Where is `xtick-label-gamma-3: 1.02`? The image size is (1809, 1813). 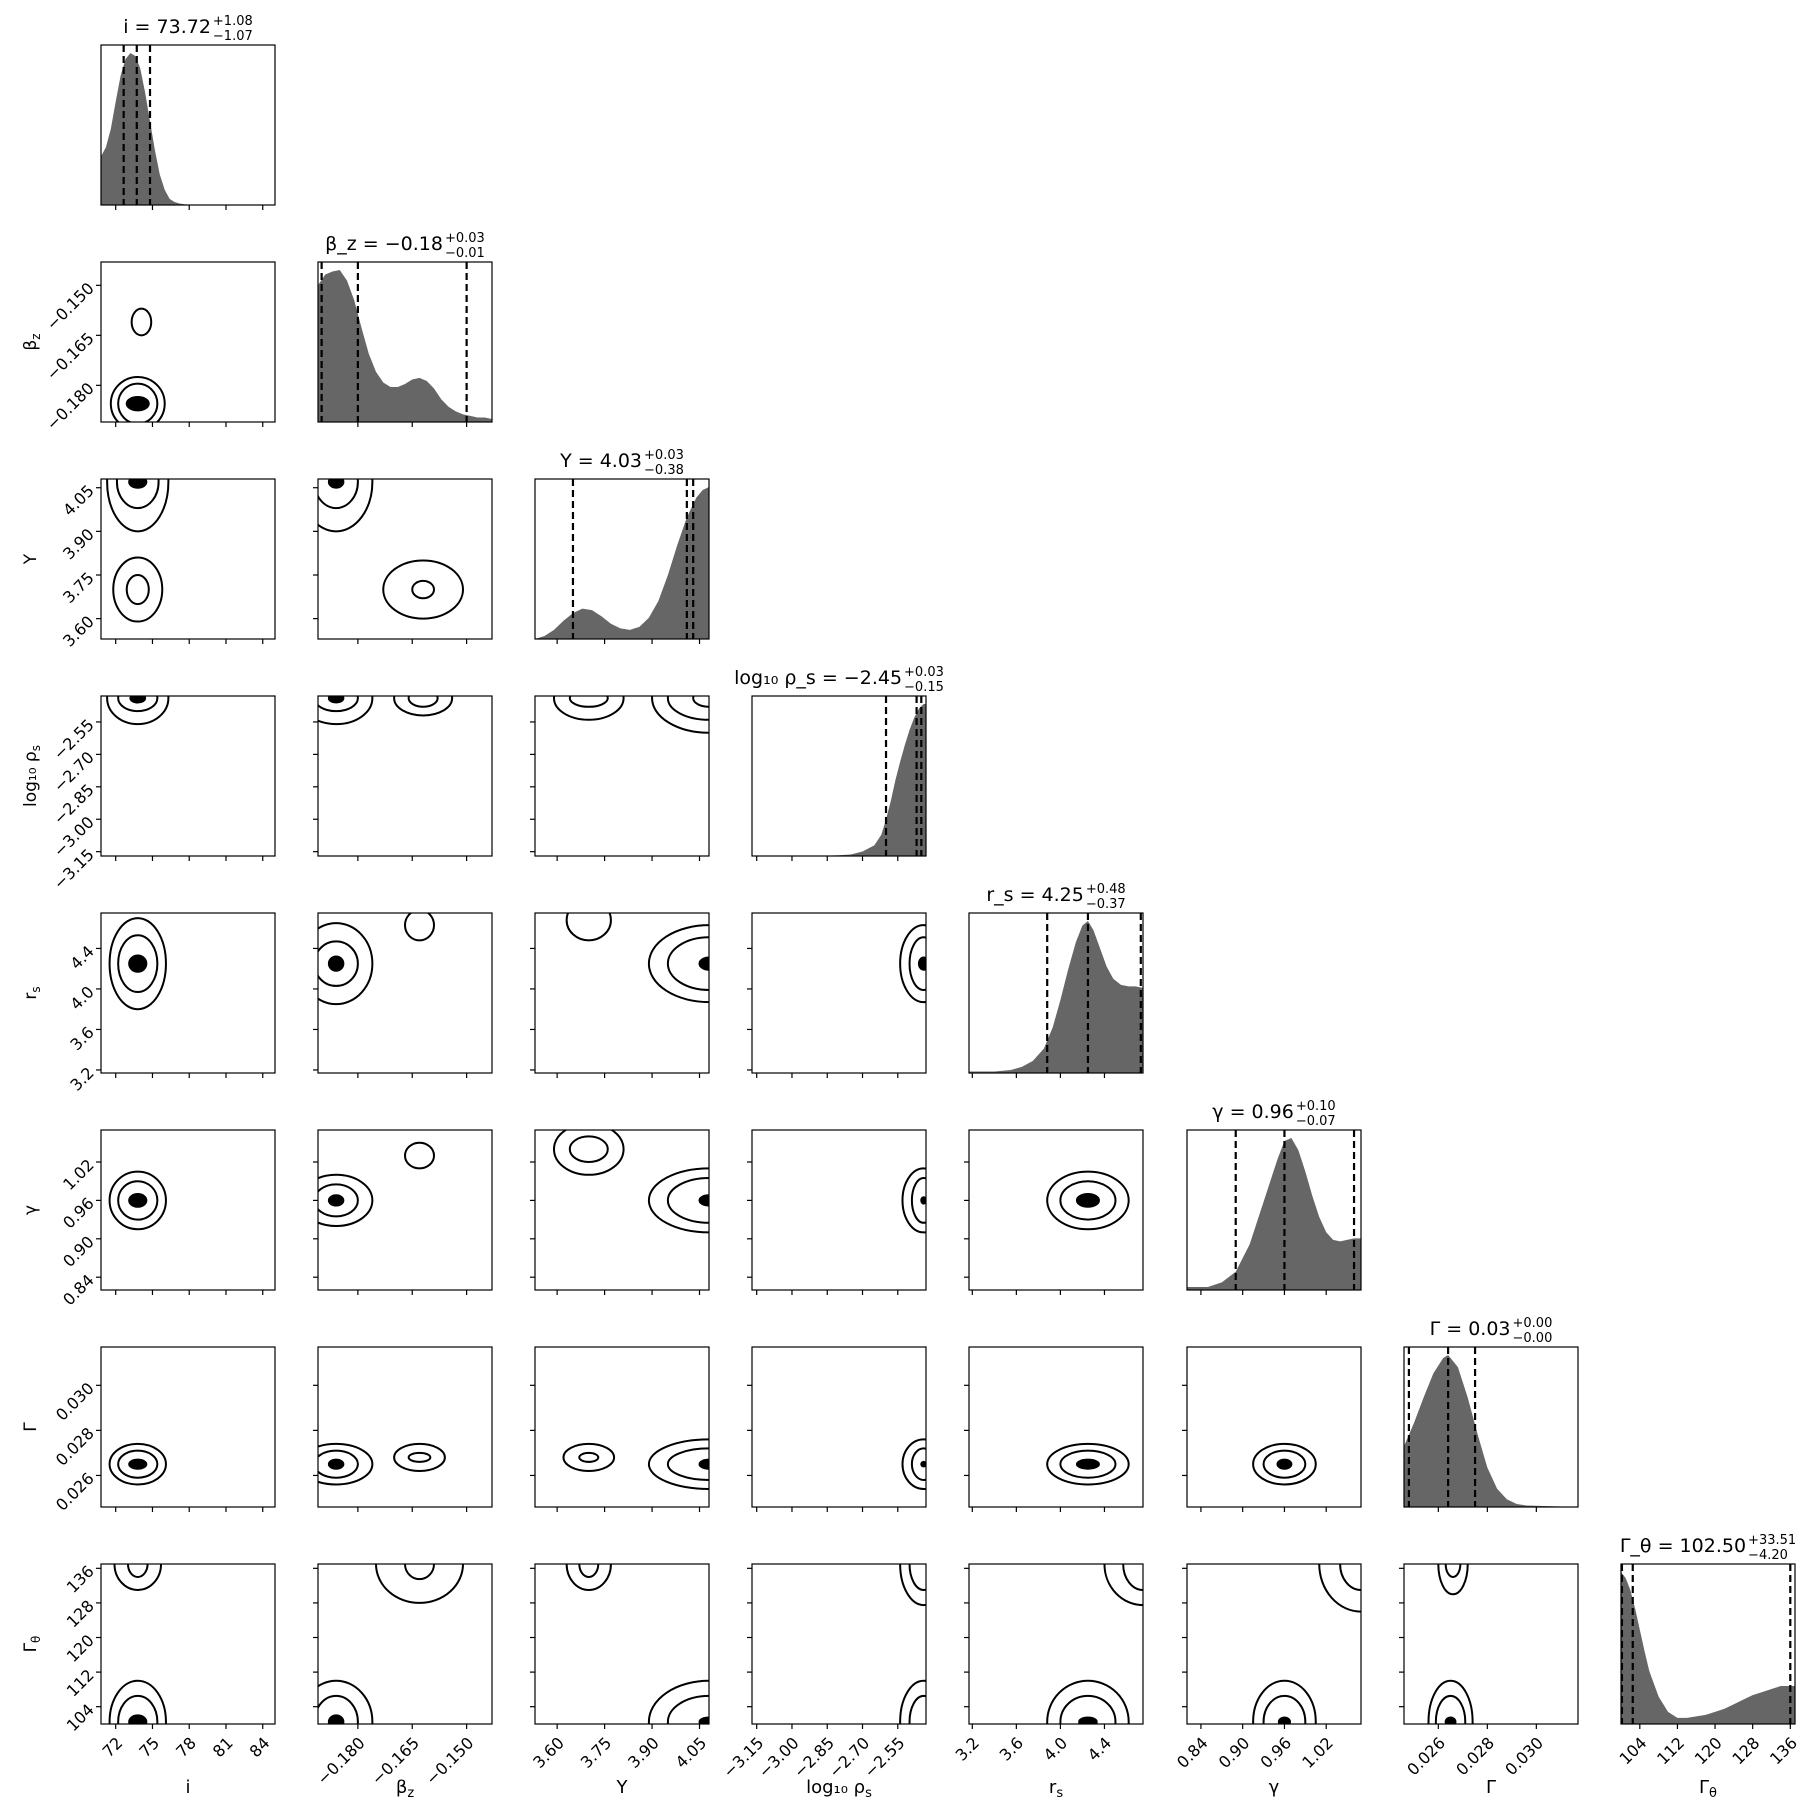 xtick-label-gamma-3: 1.02 is located at coordinates (1317, 1752).